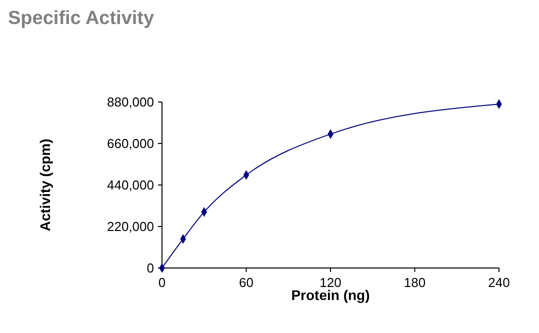 The width and height of the screenshot is (539, 333). I want to click on x-tick-label: 180, so click(415, 282).